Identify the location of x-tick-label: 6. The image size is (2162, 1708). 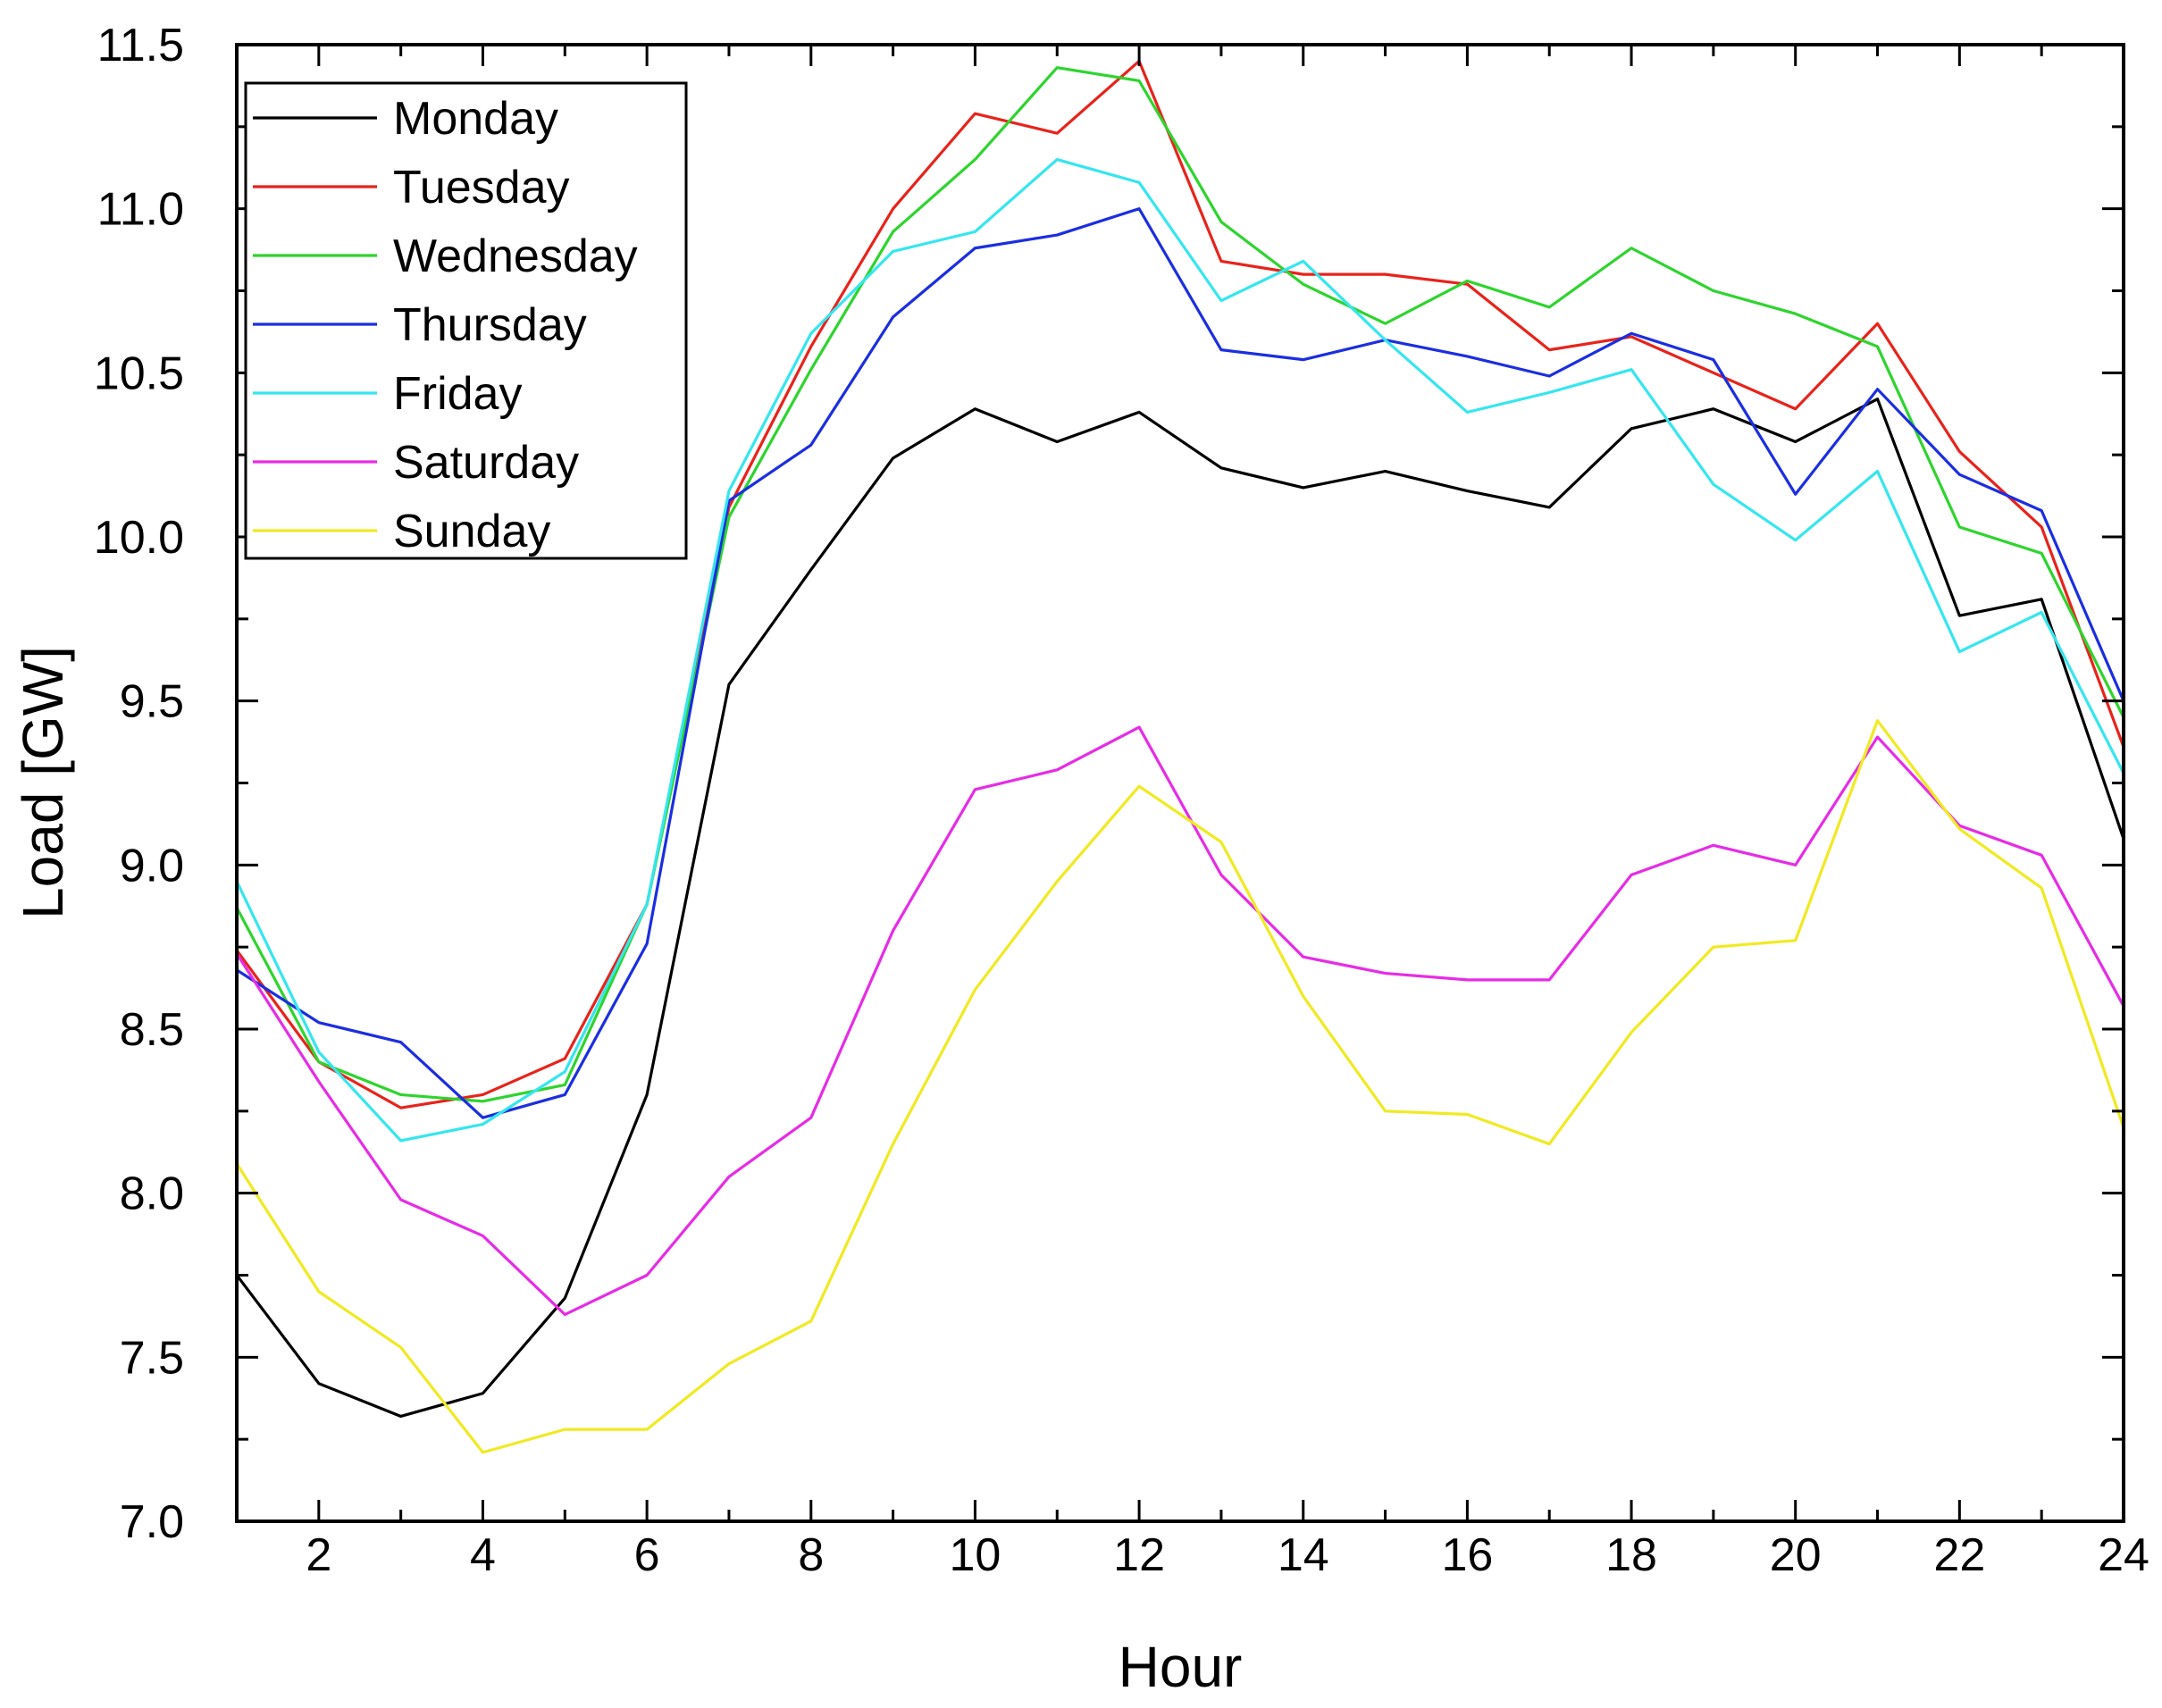
(647, 1555).